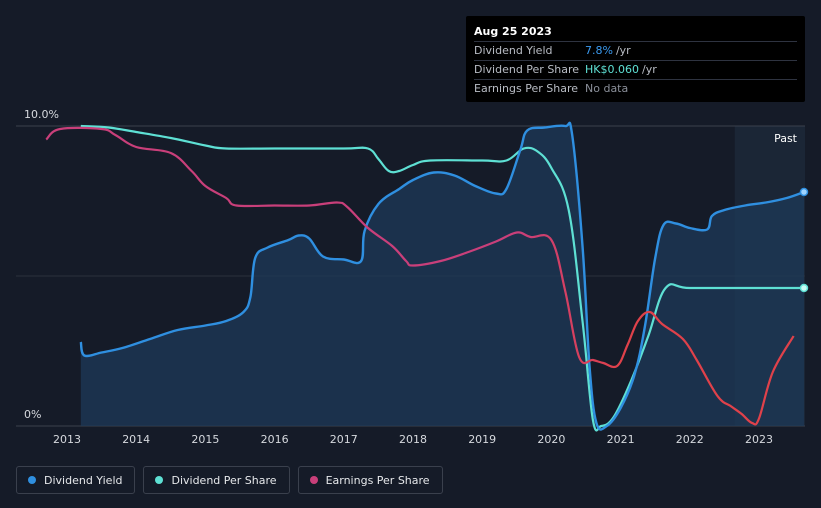 The height and width of the screenshot is (508, 821). I want to click on legend-label: Earnings Per Share, so click(377, 480).